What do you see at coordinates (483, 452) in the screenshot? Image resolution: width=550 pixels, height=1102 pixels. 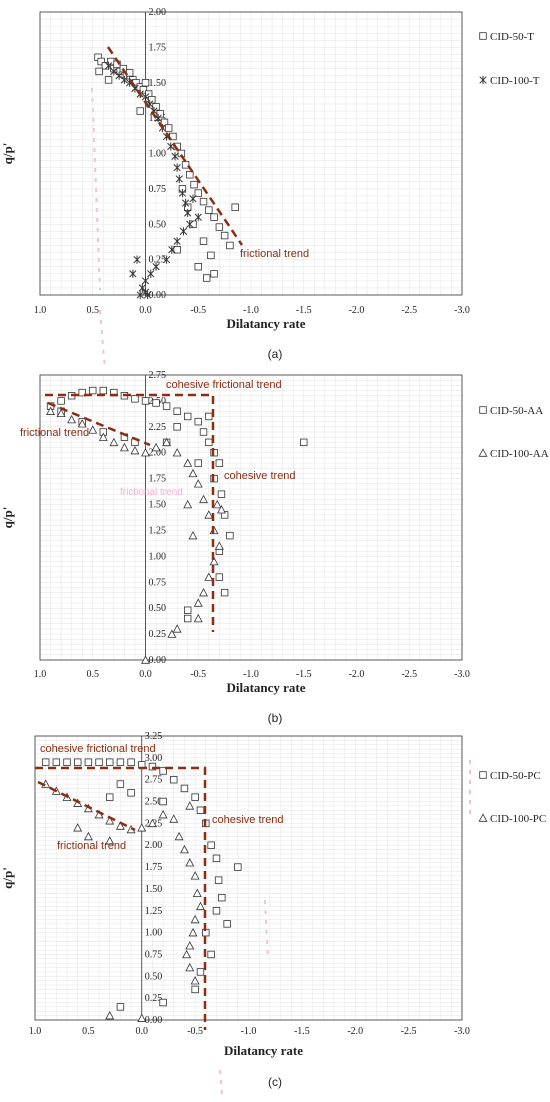 I see `legend-marker` at bounding box center [483, 452].